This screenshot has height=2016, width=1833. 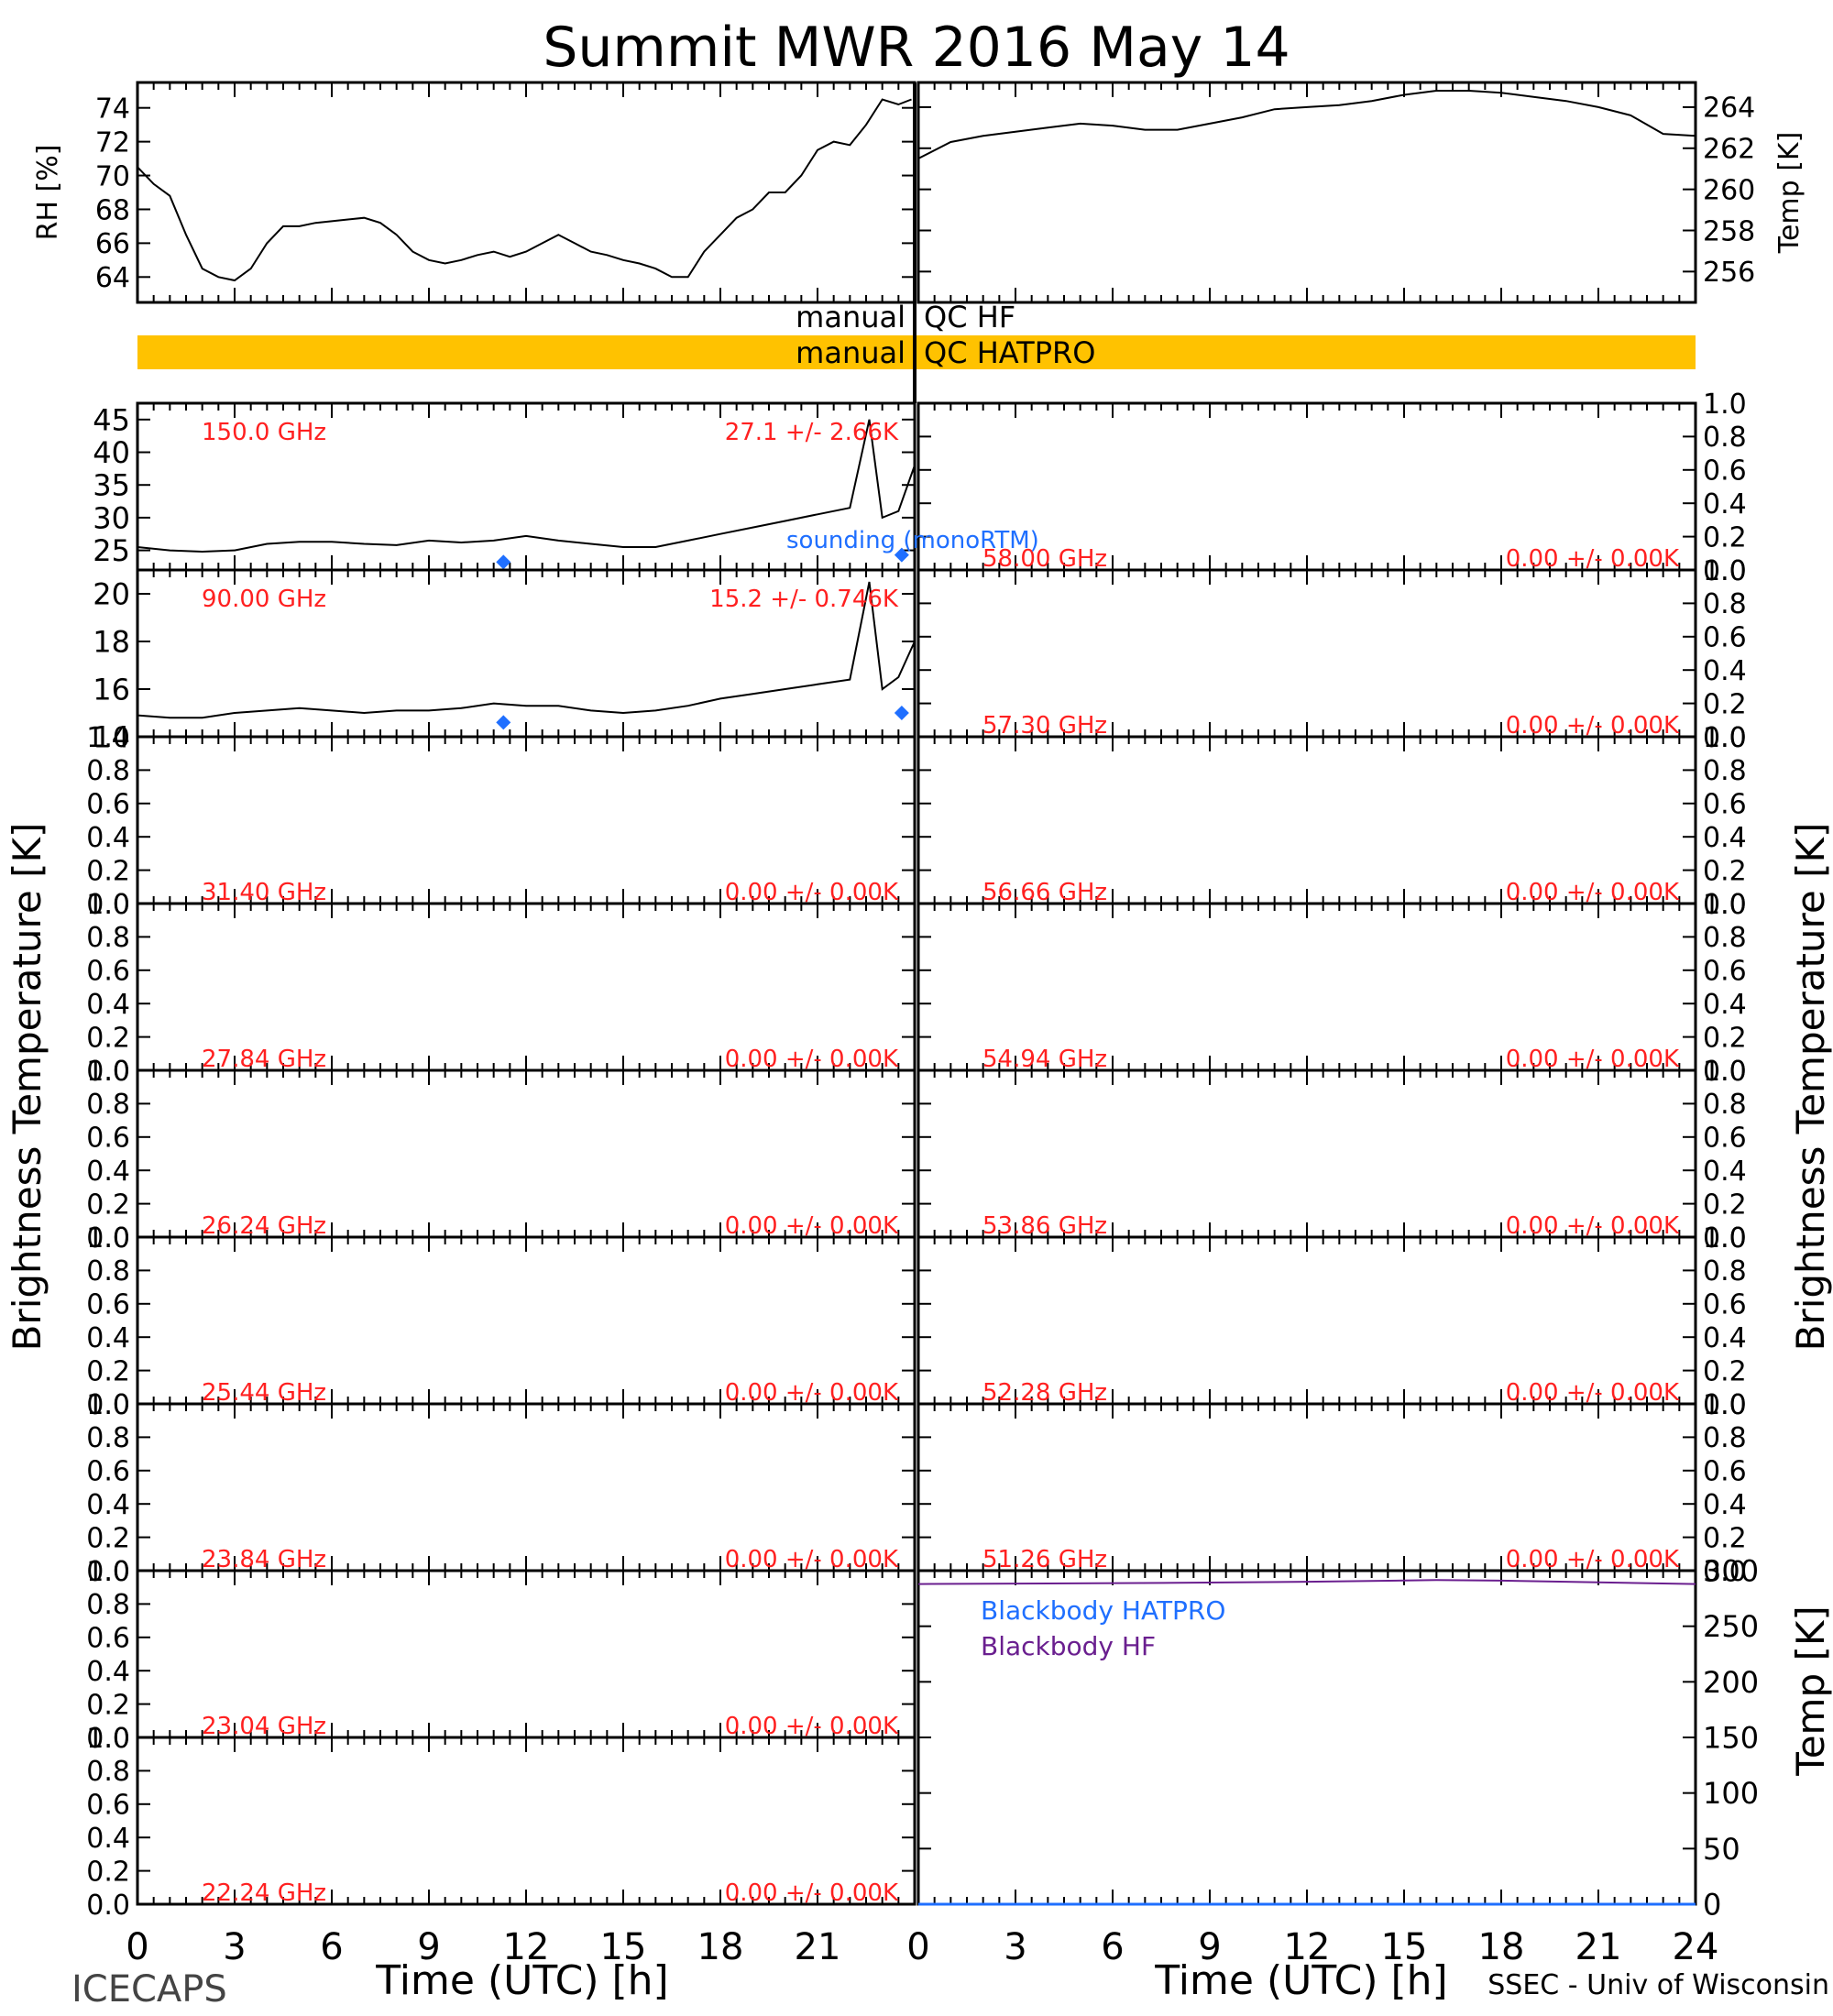 I want to click on y-tick-label: 264, so click(x=1729, y=109).